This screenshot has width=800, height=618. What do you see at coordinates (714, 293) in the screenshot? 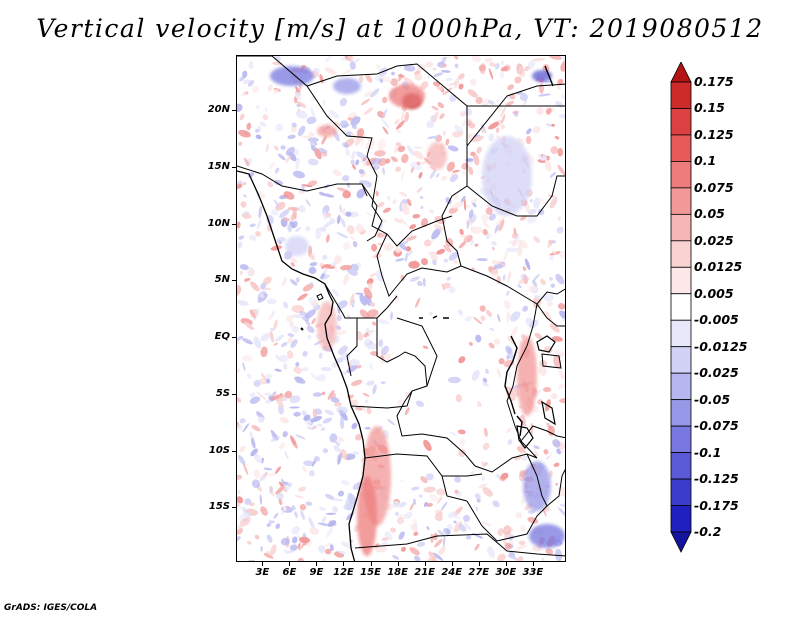
I see `colorbar-level-label: 0.005` at bounding box center [714, 293].